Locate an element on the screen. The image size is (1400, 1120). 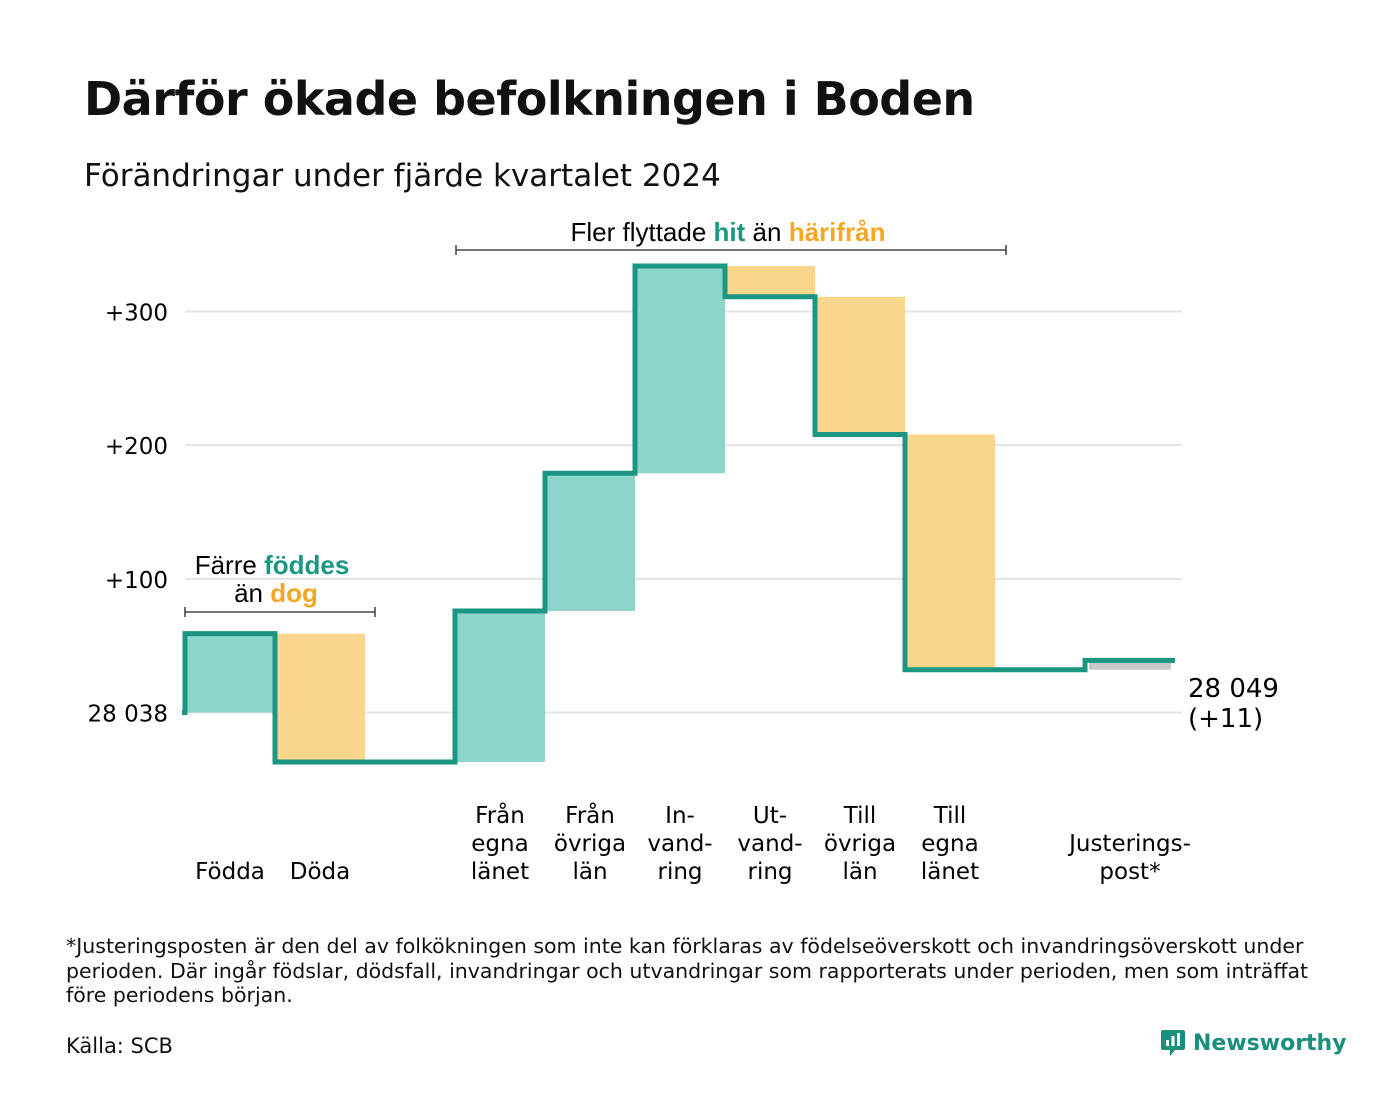
migration-annotation-highlight-2: härifrån is located at coordinates (837, 232).